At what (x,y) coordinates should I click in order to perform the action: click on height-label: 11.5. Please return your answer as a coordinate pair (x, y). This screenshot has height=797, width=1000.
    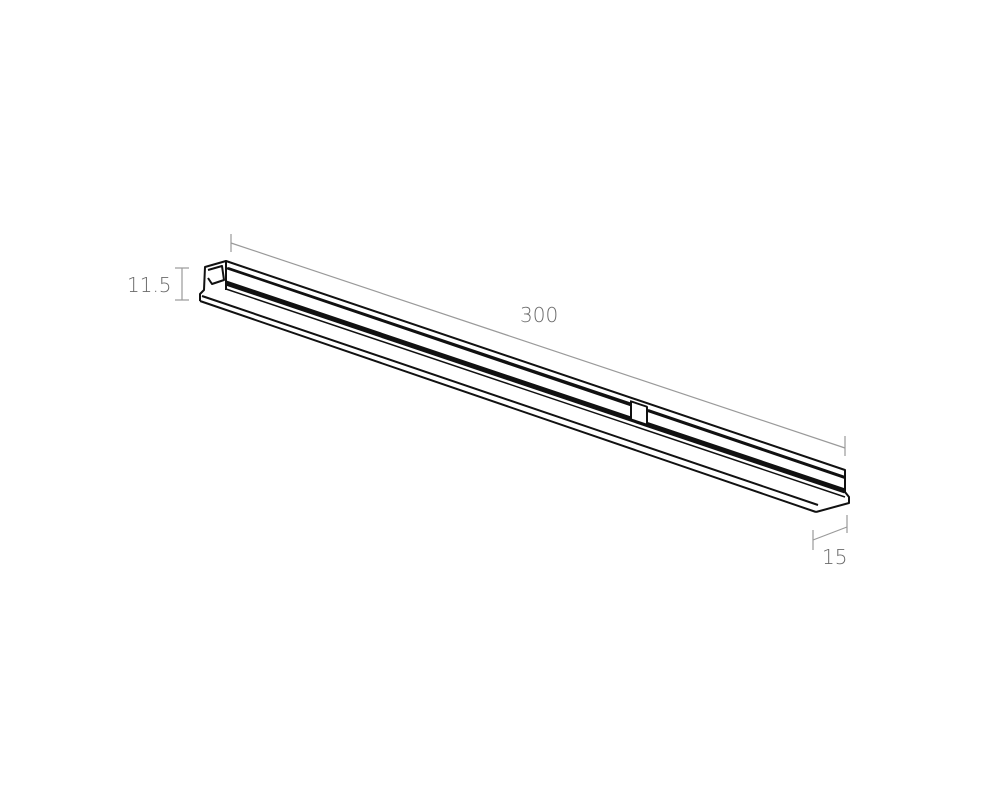
    Looking at the image, I should click on (149, 285).